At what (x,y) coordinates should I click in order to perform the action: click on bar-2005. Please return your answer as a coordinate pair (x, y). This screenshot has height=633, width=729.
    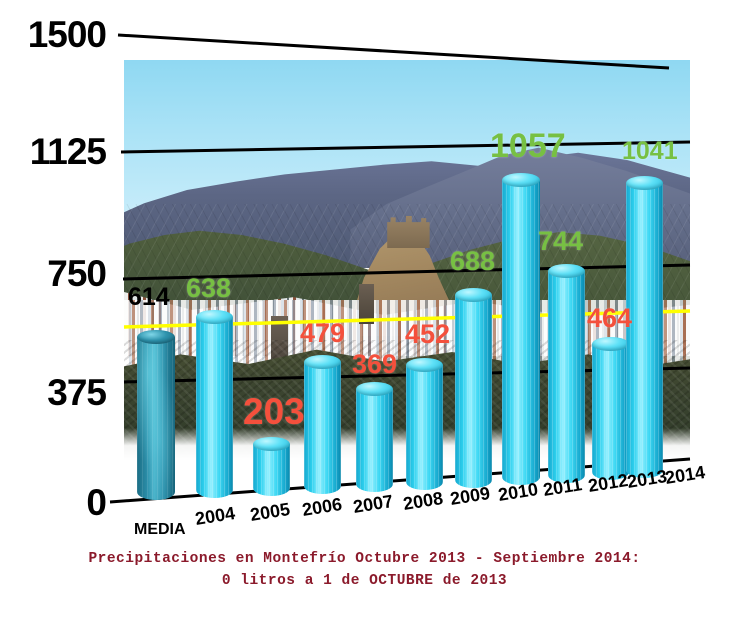
    Looking at the image, I should click on (271, 466).